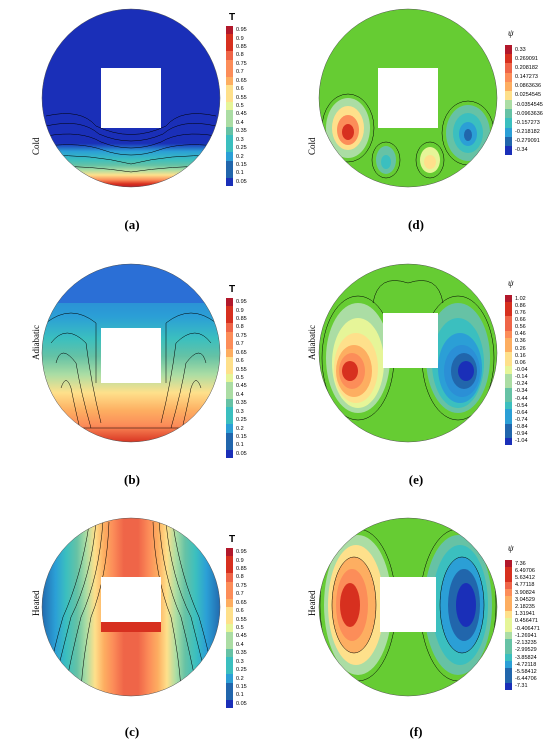 This screenshot has width=550, height=747. I want to click on panel-d-cold-streamfunction, so click(408, 98).